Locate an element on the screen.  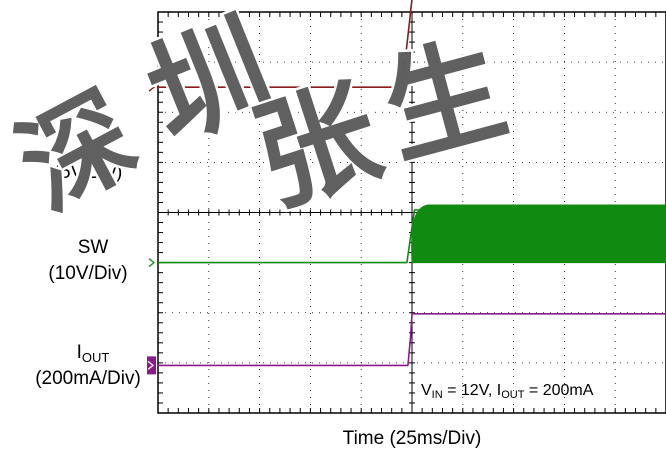
vin-scale-label: (5V/Div) is located at coordinates (88, 172).